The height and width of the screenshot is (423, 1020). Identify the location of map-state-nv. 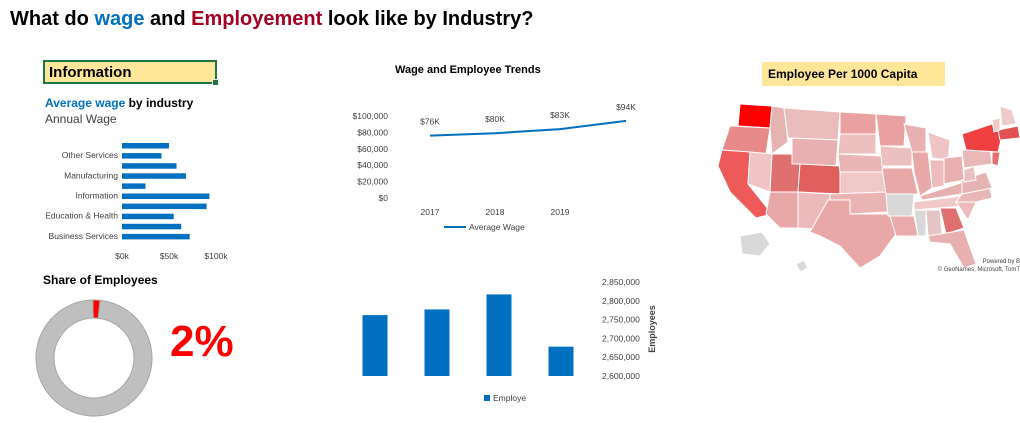
(760, 172).